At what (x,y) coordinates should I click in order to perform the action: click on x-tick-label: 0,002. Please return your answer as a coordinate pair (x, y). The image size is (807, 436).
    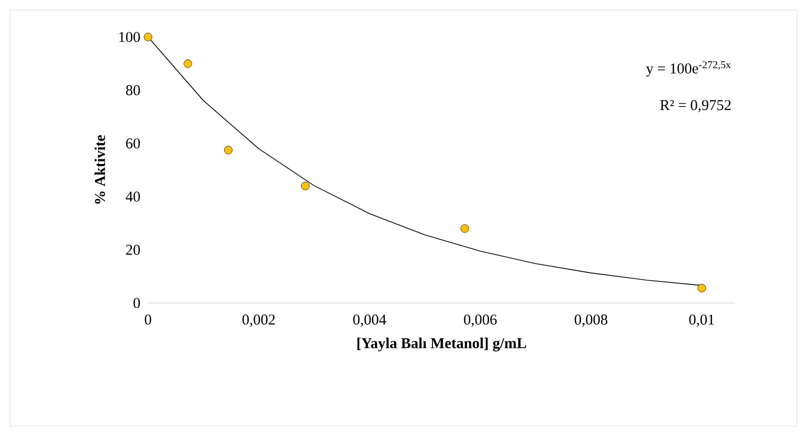
    Looking at the image, I should click on (258, 320).